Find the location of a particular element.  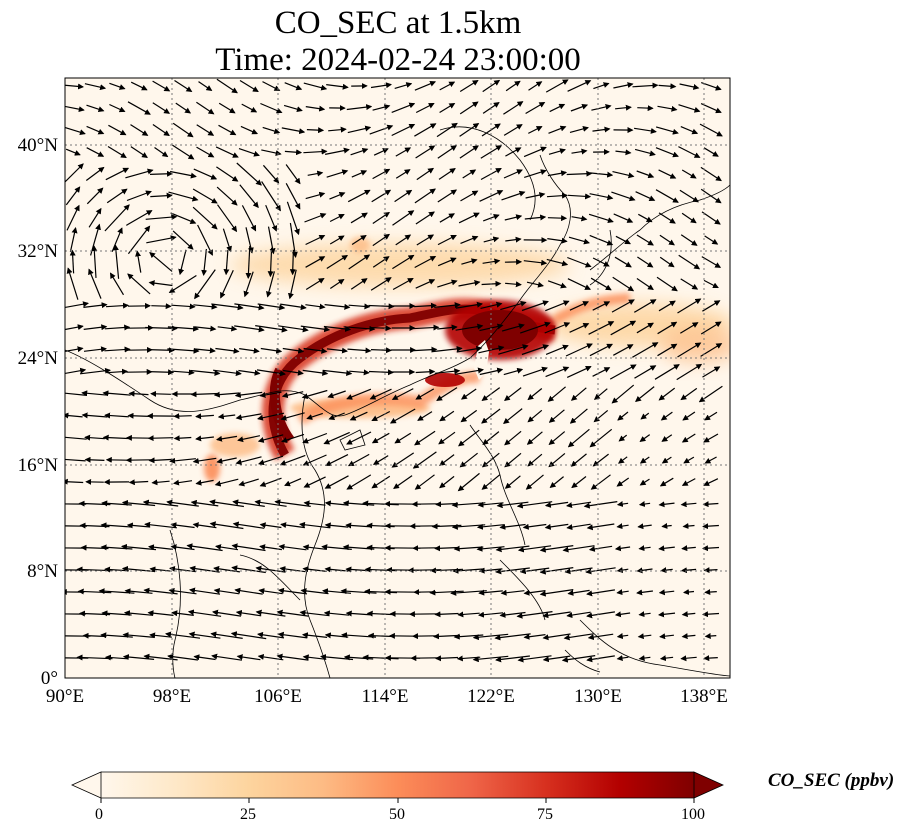

lat-tick-8n: 8°N is located at coordinates (42, 571).